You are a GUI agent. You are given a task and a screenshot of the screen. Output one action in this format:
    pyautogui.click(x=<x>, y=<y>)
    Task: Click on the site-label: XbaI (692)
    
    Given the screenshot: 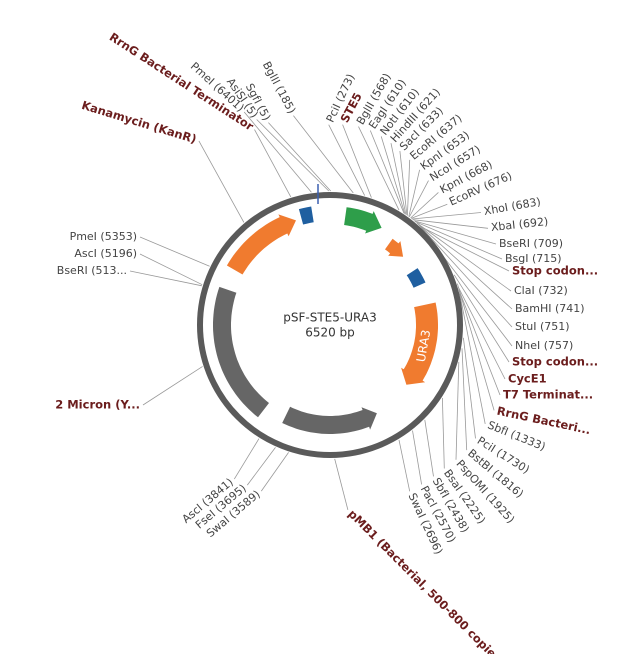 What is the action you would take?
    pyautogui.click(x=519, y=224)
    